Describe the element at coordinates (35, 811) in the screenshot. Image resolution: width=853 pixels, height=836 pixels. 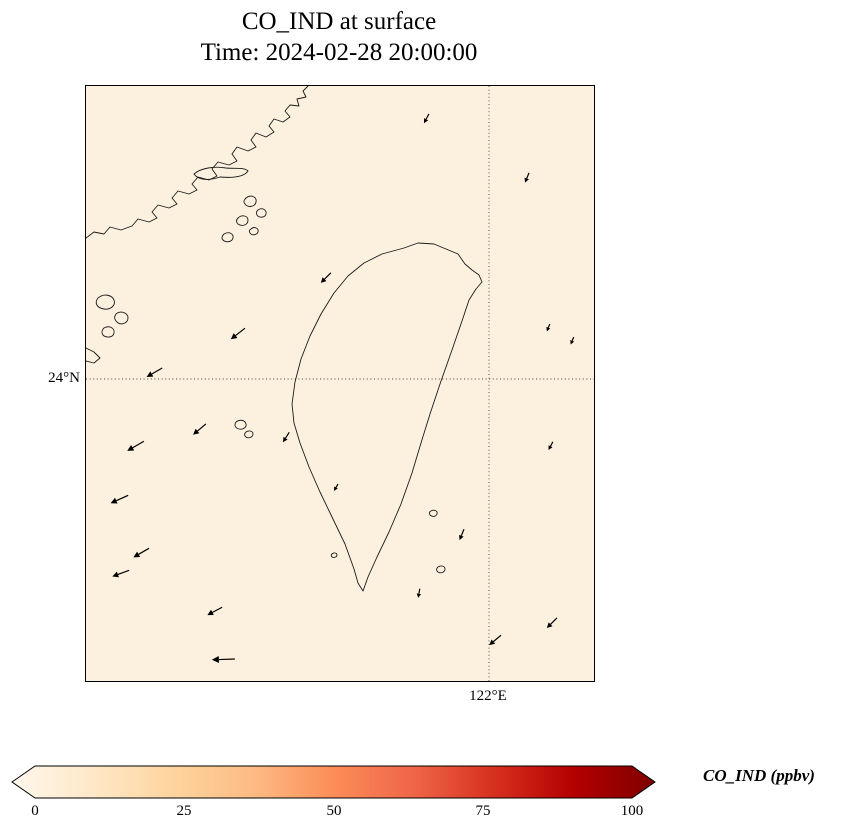
I see `colorbar-tick-0: 0` at that location.